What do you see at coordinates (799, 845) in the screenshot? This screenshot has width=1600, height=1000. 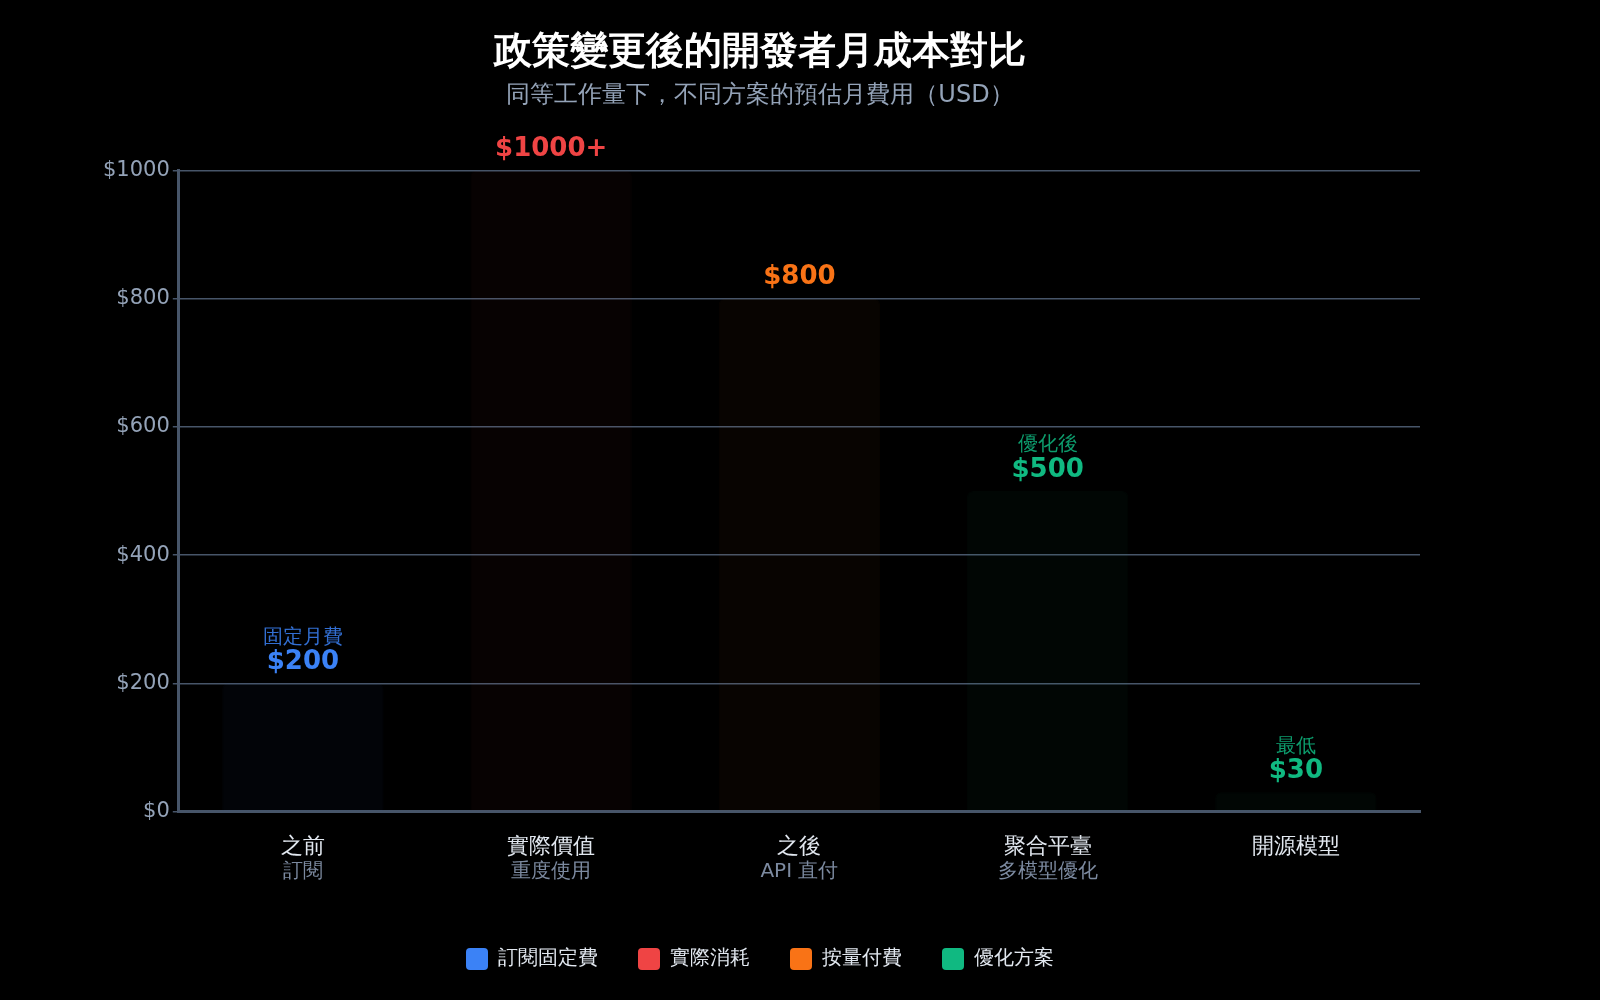 I see `x-tick-label: 之後` at bounding box center [799, 845].